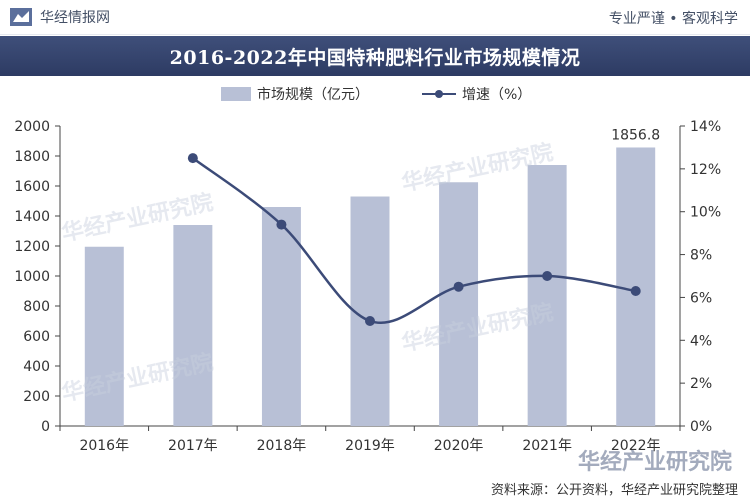 This screenshot has height=500, width=750. Describe the element at coordinates (36, 337) in the screenshot. I see `y-left-tick-label: 600` at that location.